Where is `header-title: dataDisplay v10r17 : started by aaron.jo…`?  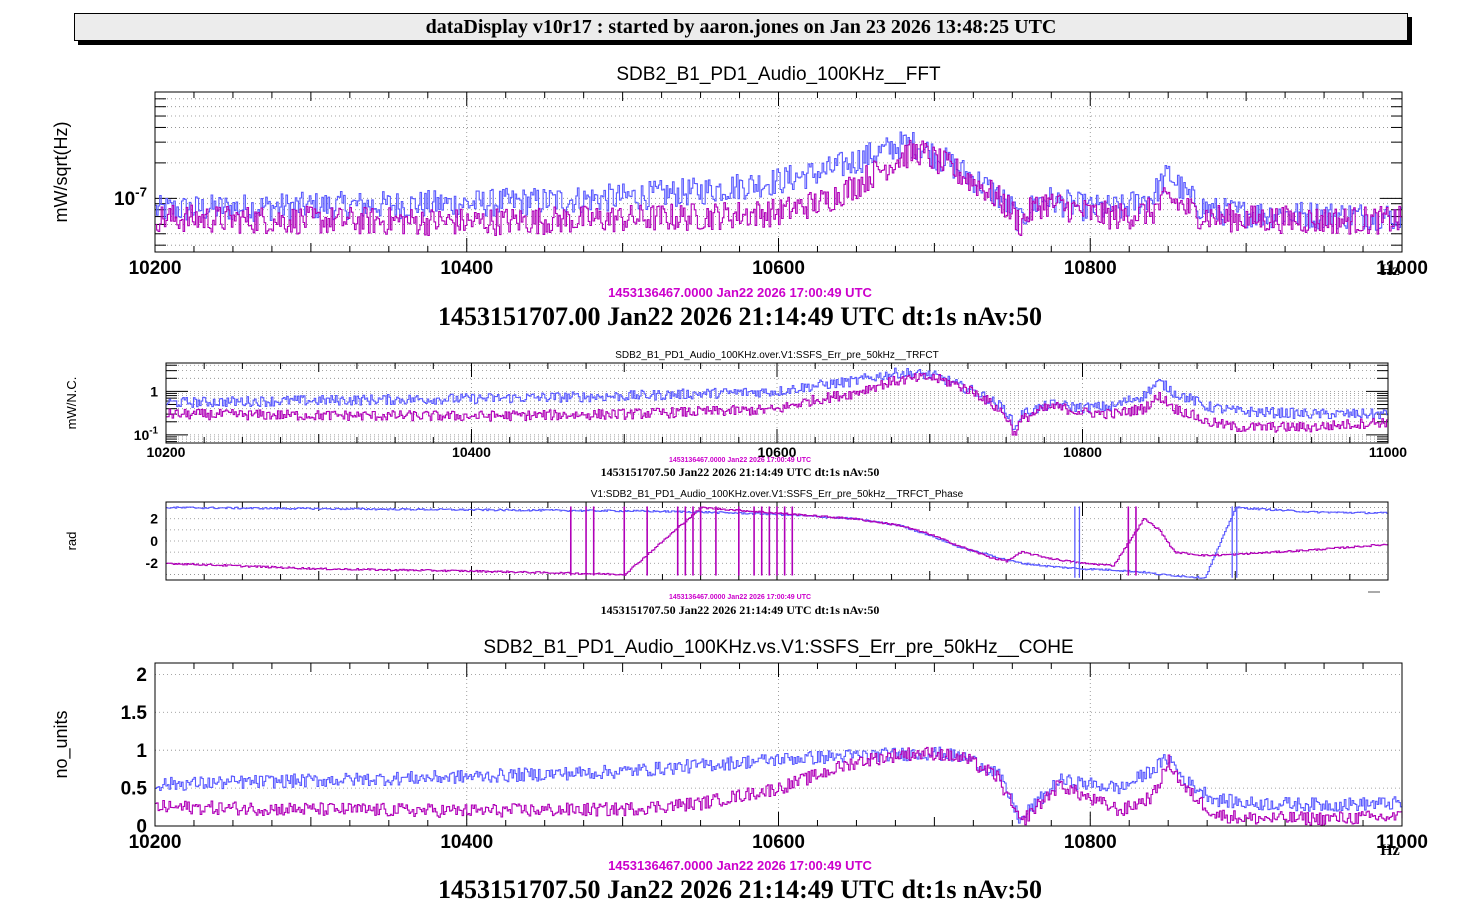
header-title: dataDisplay v10r17 : started by aaron.jo… is located at coordinates (741, 26).